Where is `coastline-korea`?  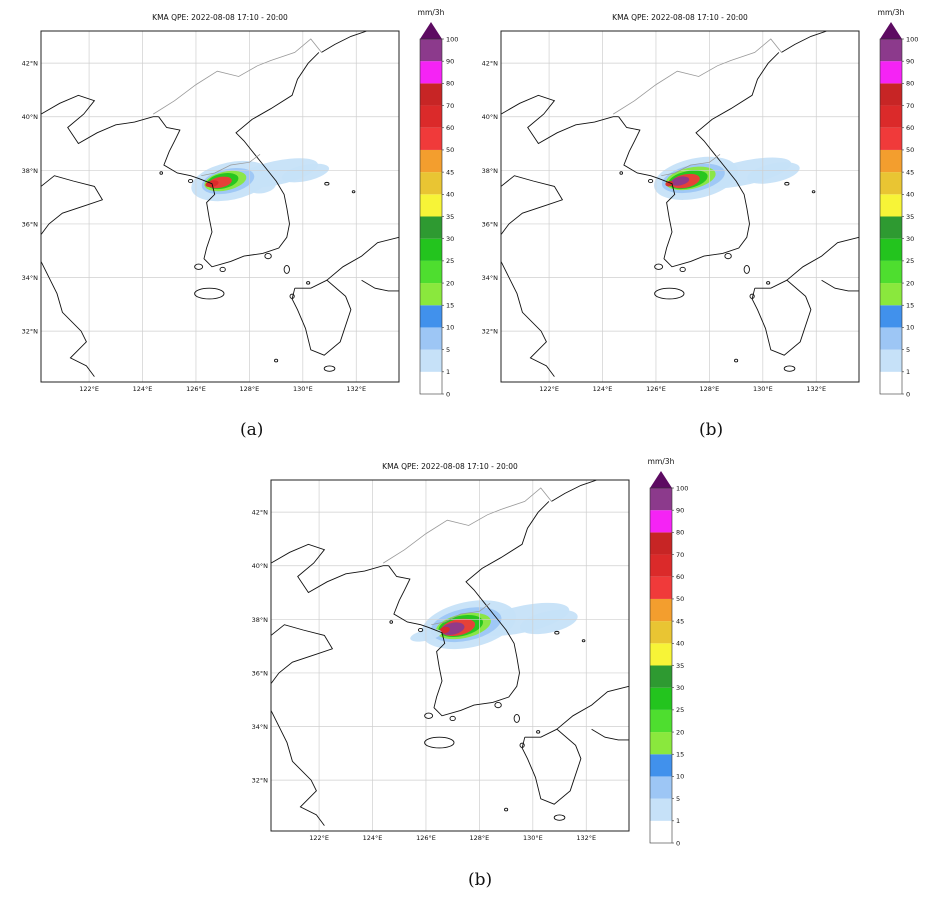
coastline-korea is located at coordinates (239, 160).